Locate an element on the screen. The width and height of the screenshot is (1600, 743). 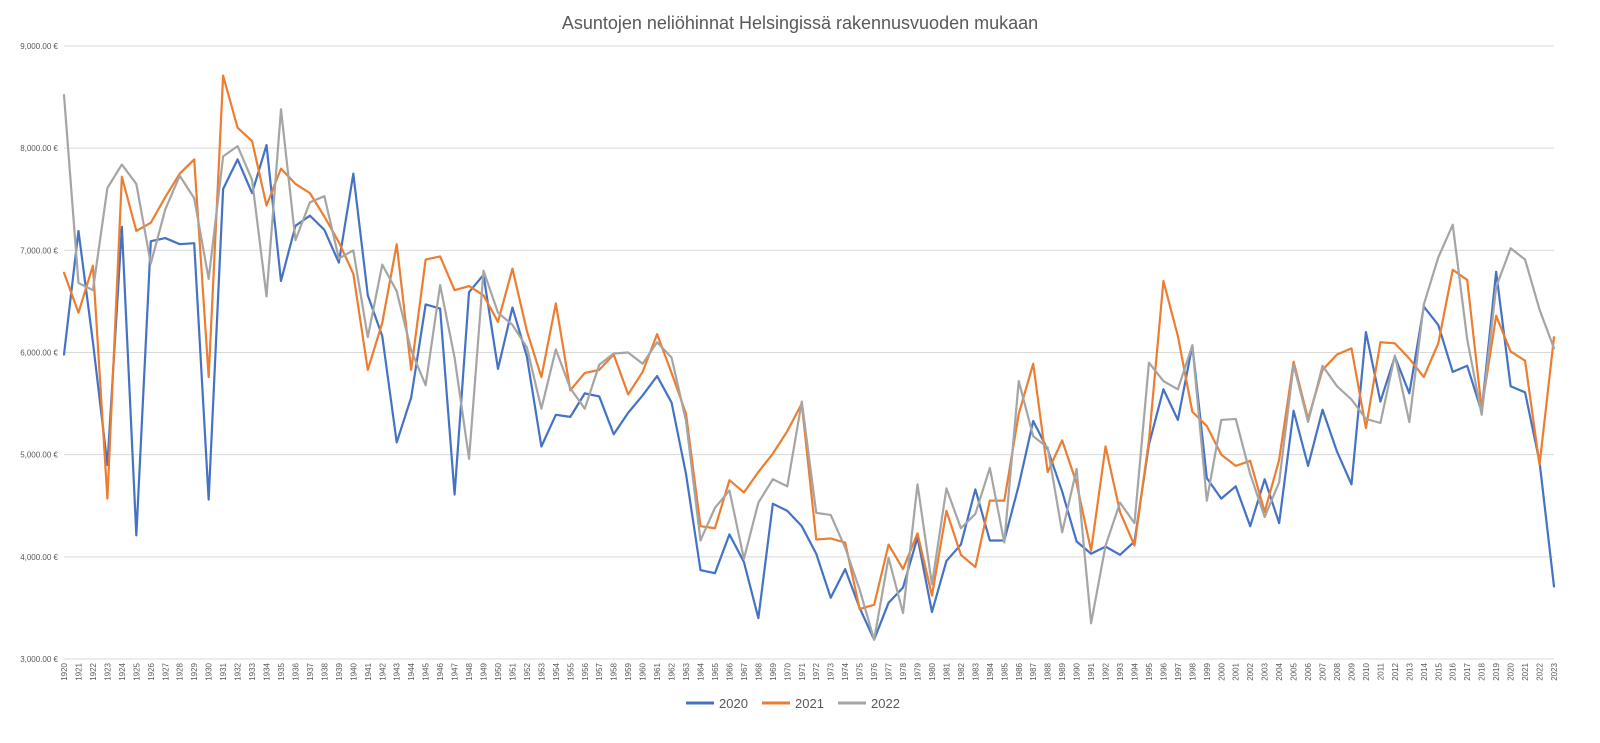
x-tick-label: 1988 is located at coordinates (1048, 671).